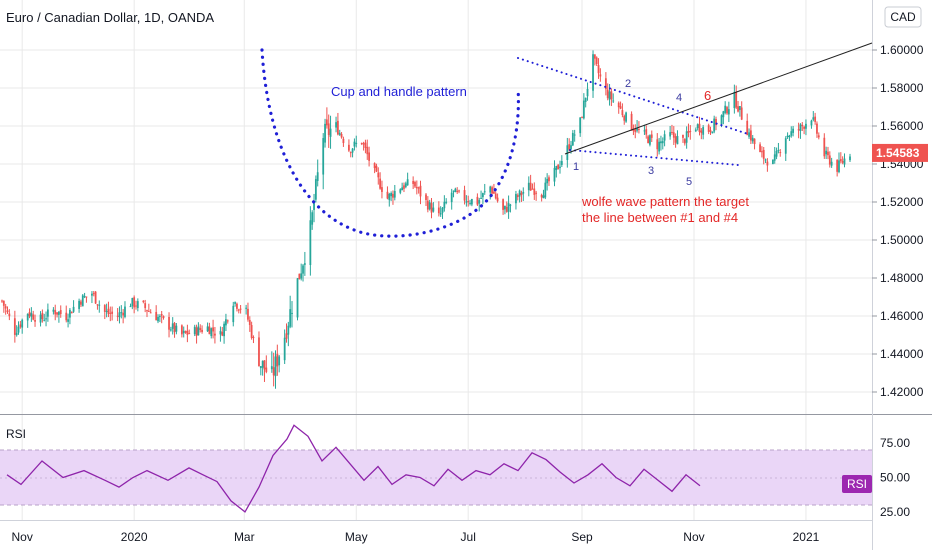 The width and height of the screenshot is (932, 550). What do you see at coordinates (902, 278) in the screenshot?
I see `price-tick-label: 1.48000` at bounding box center [902, 278].